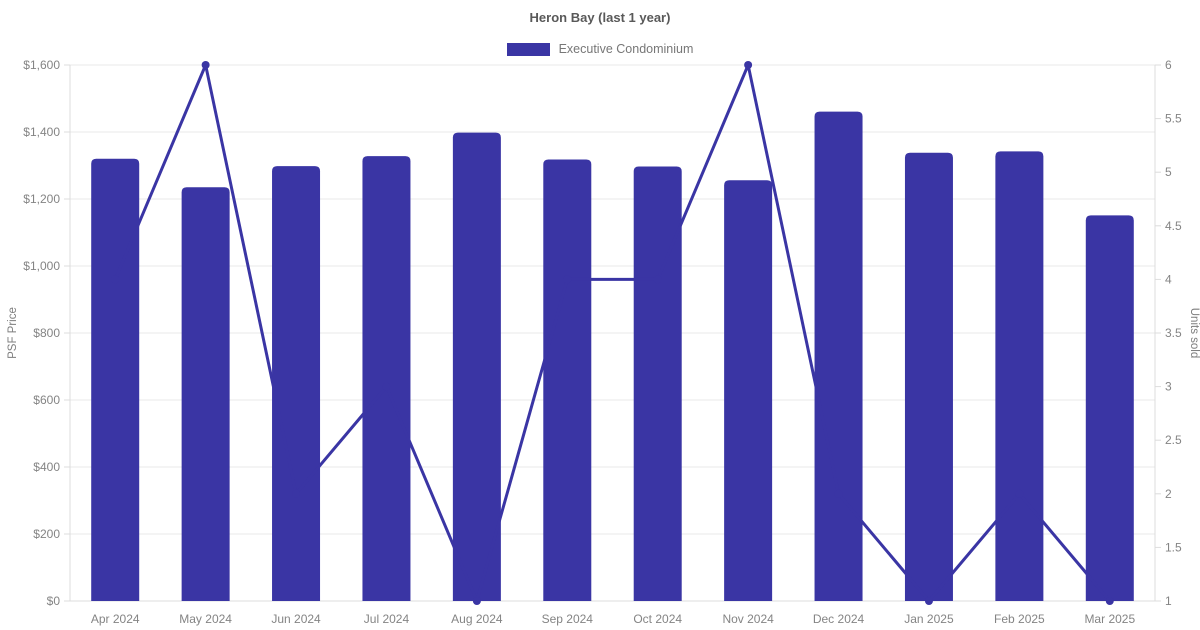  I want to click on svg-text: 2.5, so click(1173, 440).